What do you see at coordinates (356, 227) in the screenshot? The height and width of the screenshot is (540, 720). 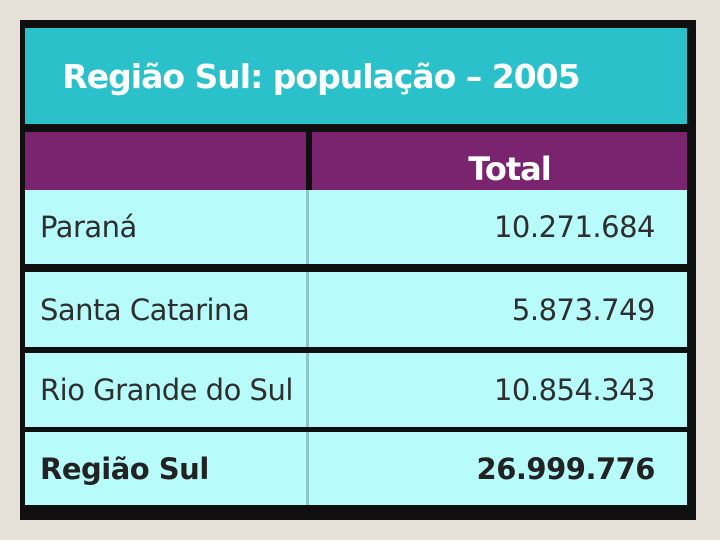 I see `table-row: Paraná 10.271.684` at bounding box center [356, 227].